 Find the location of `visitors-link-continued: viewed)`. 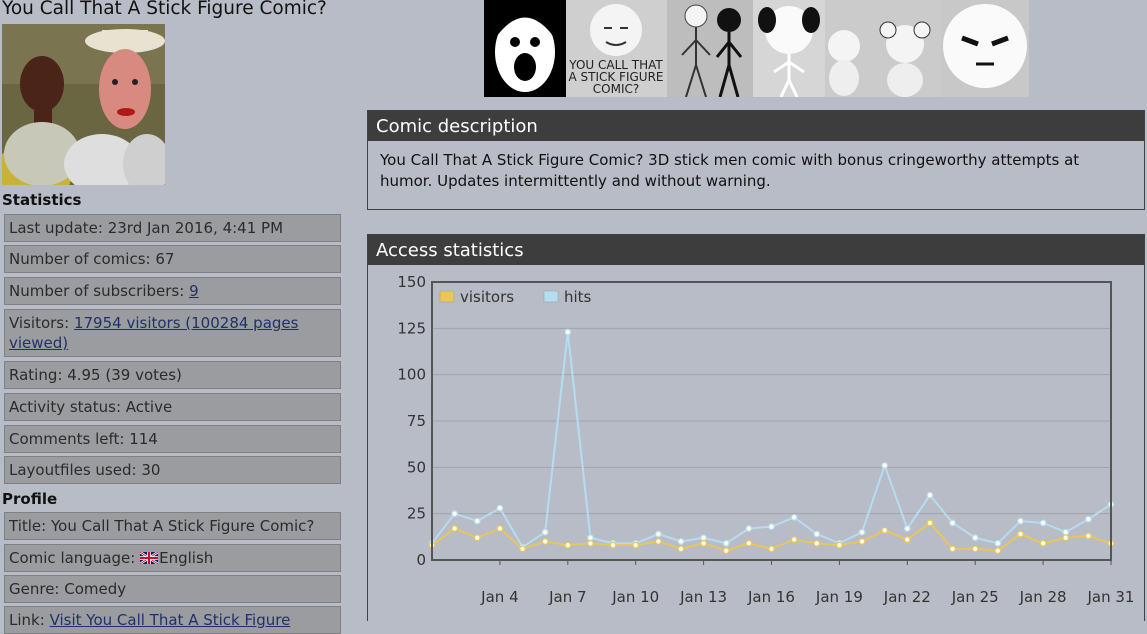

visitors-link-continued: viewed) is located at coordinates (39, 343).